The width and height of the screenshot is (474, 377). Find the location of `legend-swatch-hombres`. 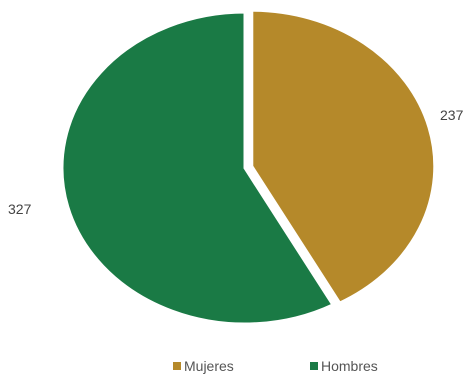

legend-swatch-hombres is located at coordinates (314, 366).